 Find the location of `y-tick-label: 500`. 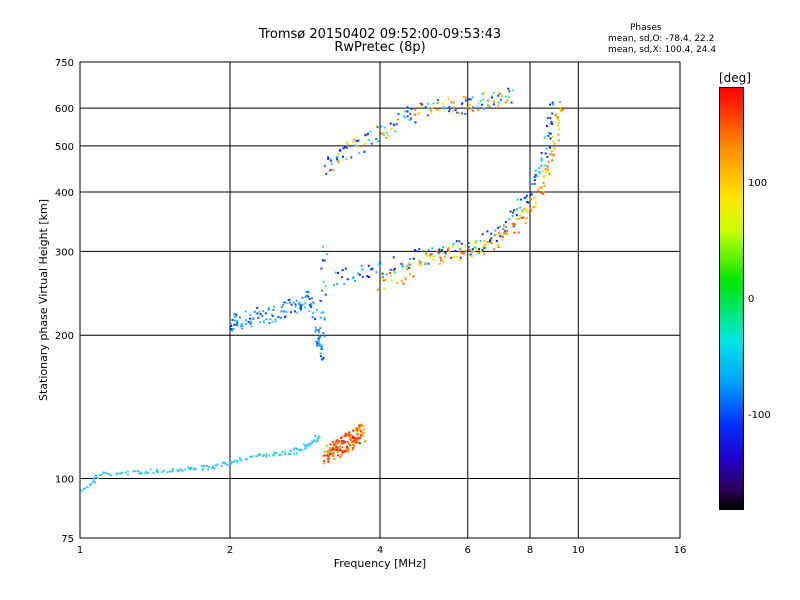

y-tick-label: 500 is located at coordinates (64, 147).